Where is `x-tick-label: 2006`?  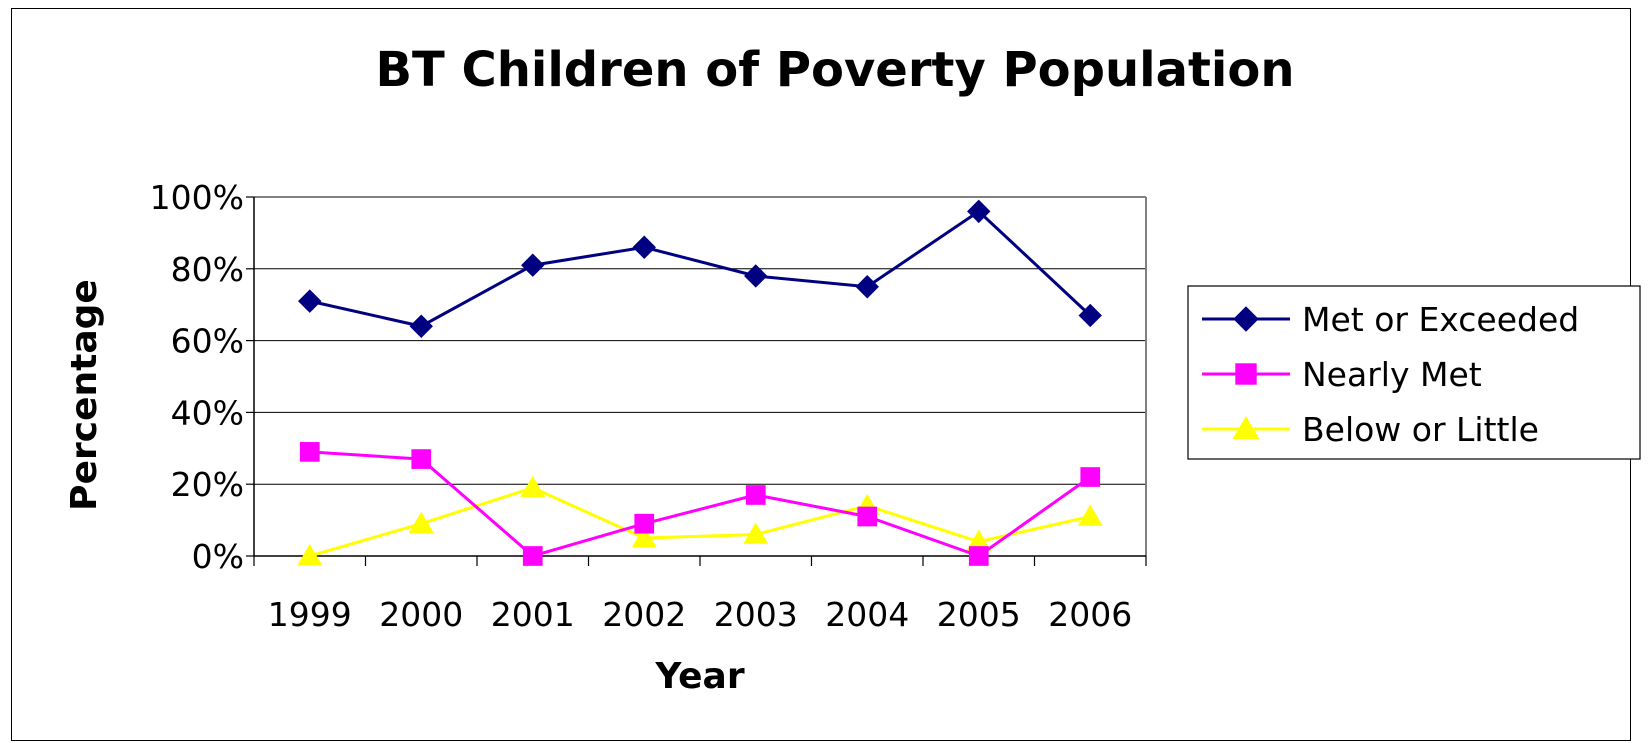
x-tick-label: 2006 is located at coordinates (1090, 614).